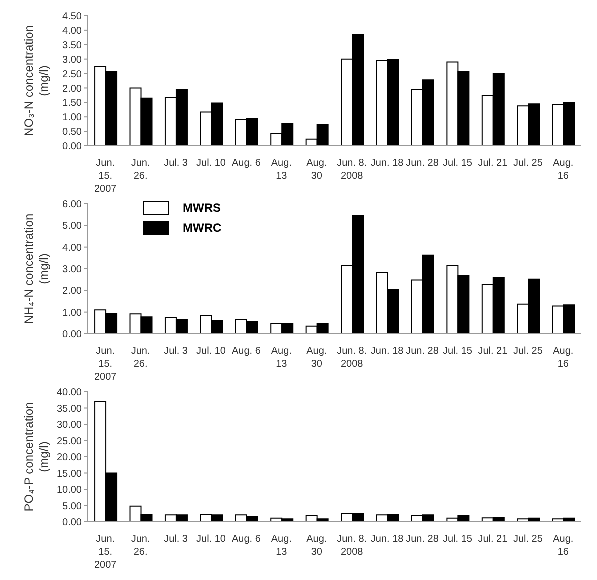 The image size is (597, 580). Describe the element at coordinates (36, 269) in the screenshot. I see `y-axis-title: NH₄-N concentration (mg/l)` at that location.